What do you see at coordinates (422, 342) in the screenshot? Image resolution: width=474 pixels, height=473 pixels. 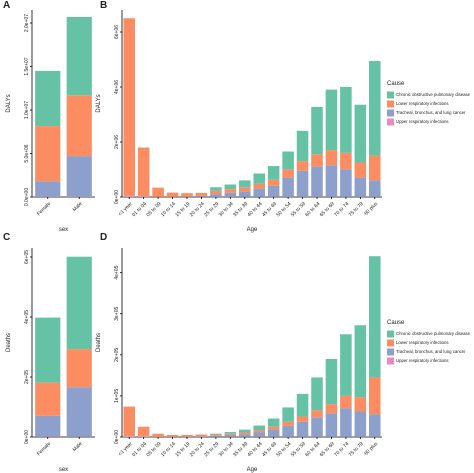 I see `legend-label: Lower respiratory infections` at bounding box center [422, 342].